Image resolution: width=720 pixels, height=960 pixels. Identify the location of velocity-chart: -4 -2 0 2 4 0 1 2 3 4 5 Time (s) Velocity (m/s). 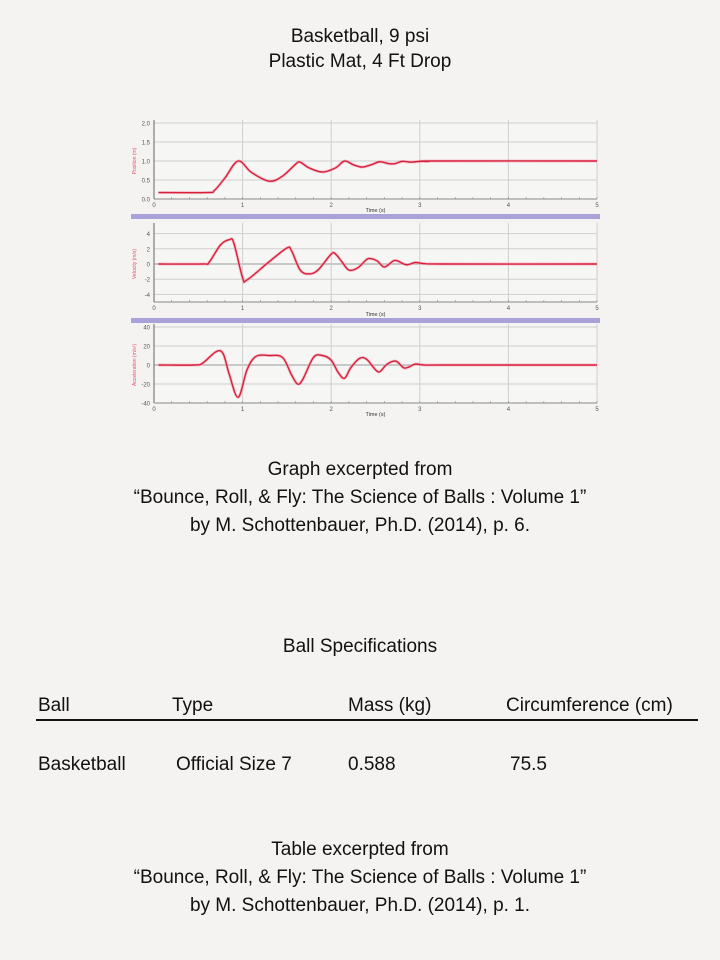
(365, 270).